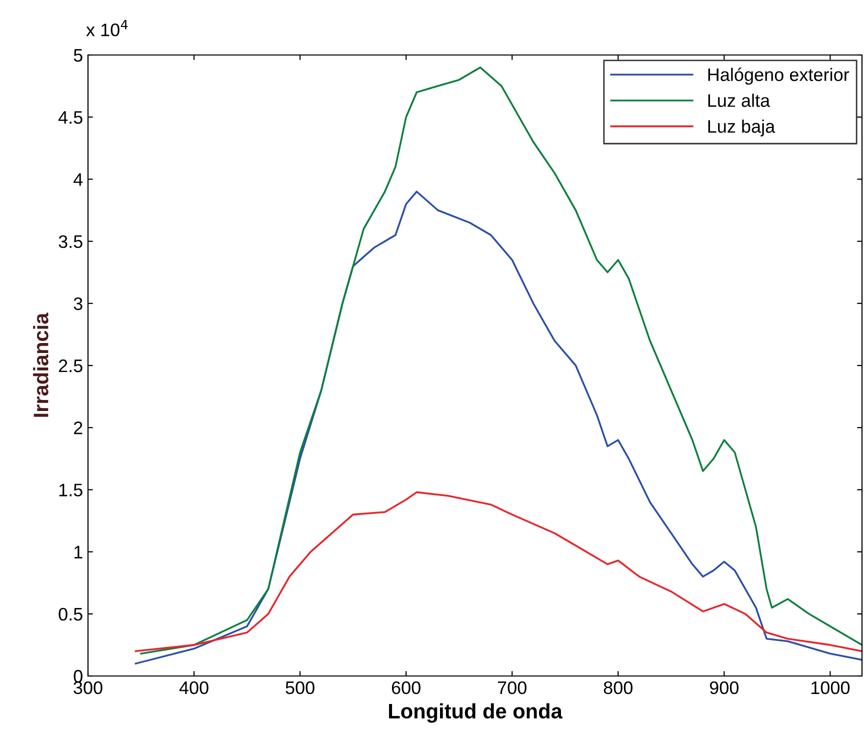 Image resolution: width=864 pixels, height=740 pixels. What do you see at coordinates (107, 28) in the screenshot?
I see `text: x 10$^{4}$` at bounding box center [107, 28].